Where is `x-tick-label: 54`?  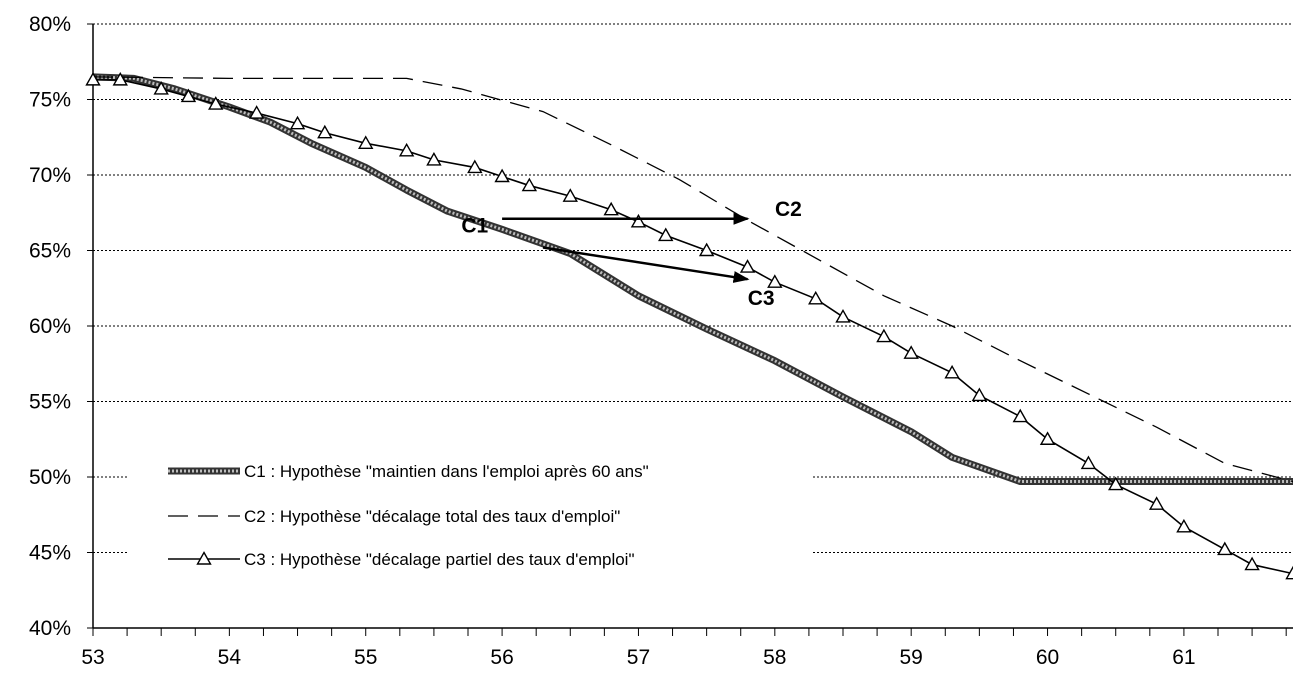 x-tick-label: 54 is located at coordinates (230, 657).